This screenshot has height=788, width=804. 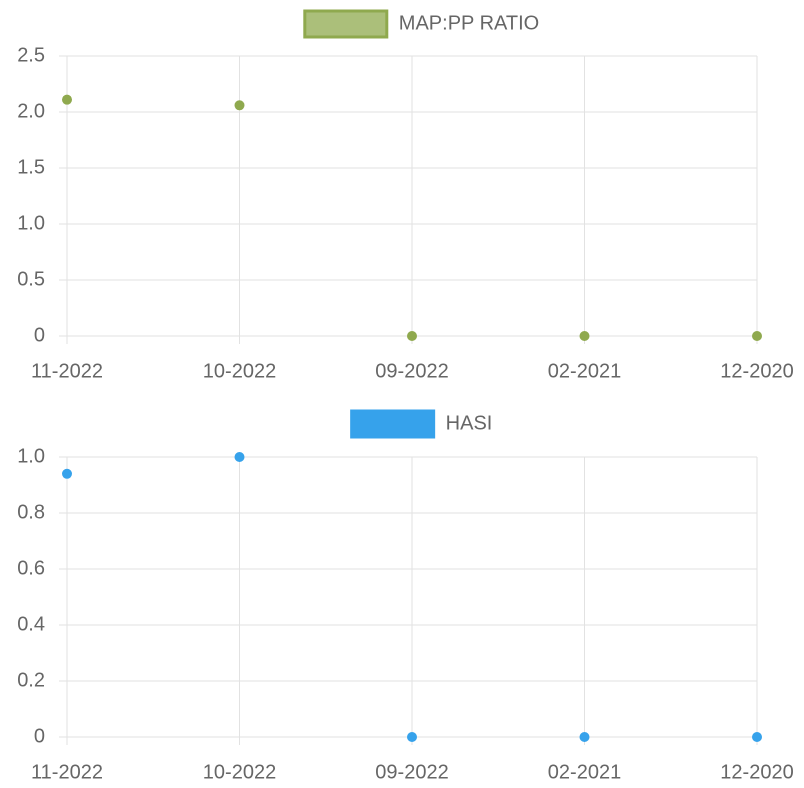 What do you see at coordinates (31, 167) in the screenshot?
I see `y-tick-label: 1.5` at bounding box center [31, 167].